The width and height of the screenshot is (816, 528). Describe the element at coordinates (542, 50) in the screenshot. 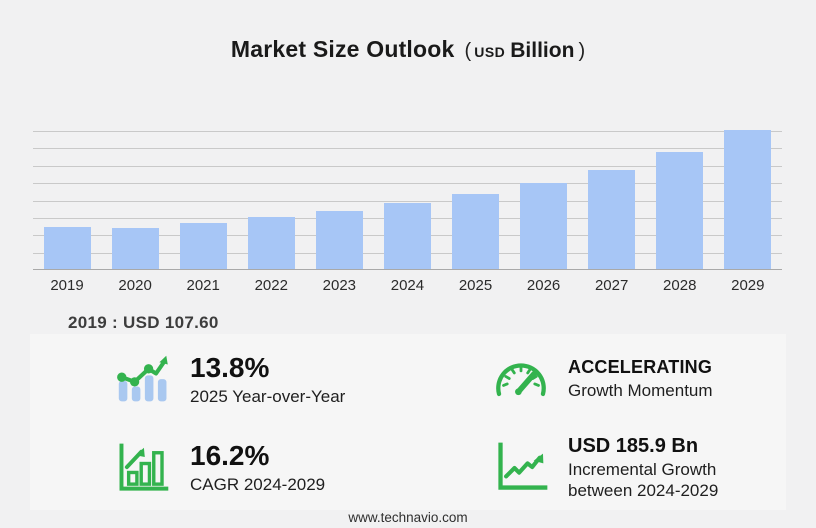

I see `chart-title-unit: Billion` at that location.